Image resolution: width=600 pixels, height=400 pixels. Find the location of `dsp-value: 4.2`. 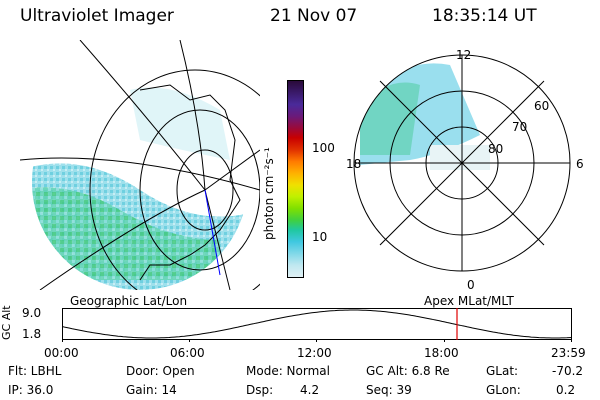

dsp-value: 4.2 is located at coordinates (310, 390).